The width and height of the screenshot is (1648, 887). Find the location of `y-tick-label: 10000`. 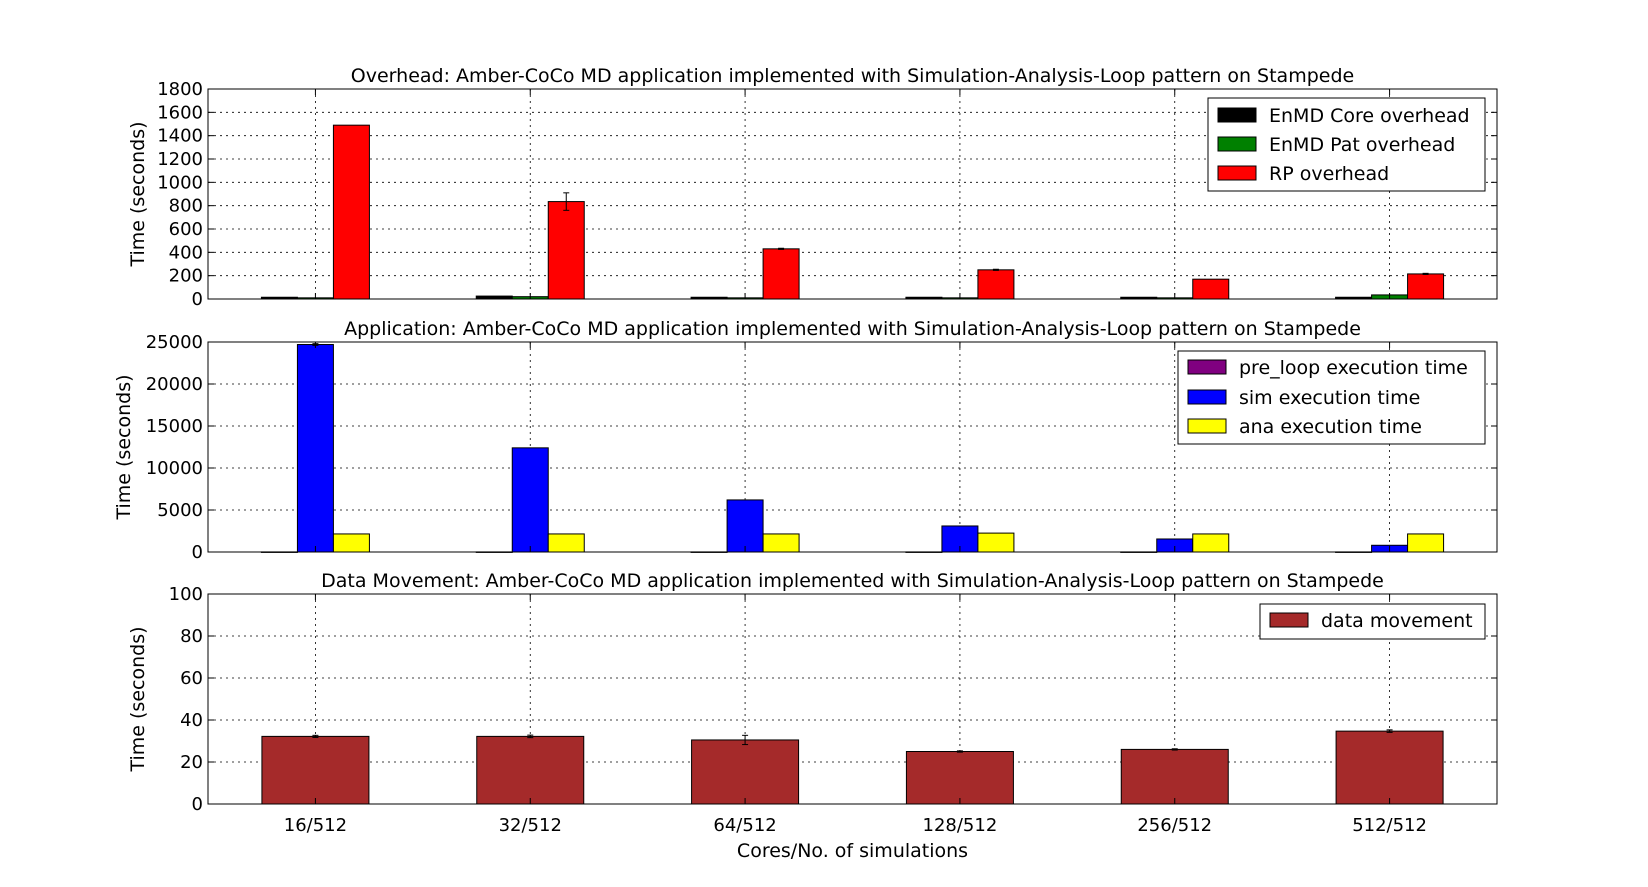

y-tick-label: 10000 is located at coordinates (174, 468).